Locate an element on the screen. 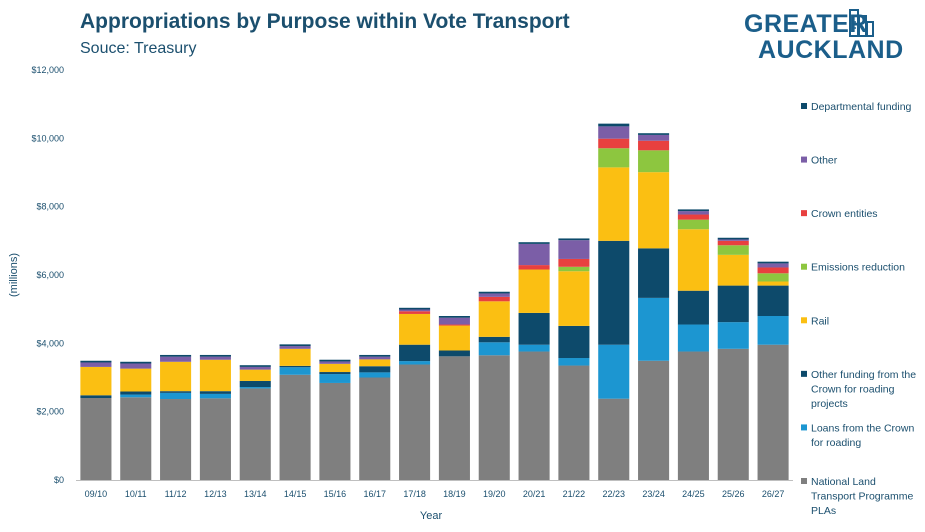  legend-label: Other is located at coordinates (824, 161).